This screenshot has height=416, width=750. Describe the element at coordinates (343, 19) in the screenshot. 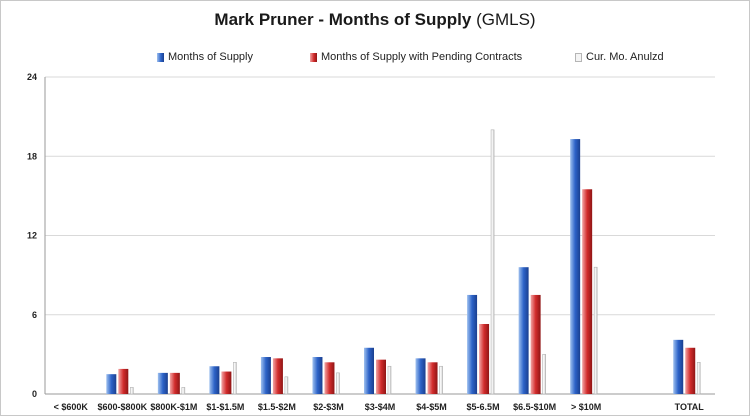

I see `chart-title-main: Mark Pruner - Months of Supply` at that location.